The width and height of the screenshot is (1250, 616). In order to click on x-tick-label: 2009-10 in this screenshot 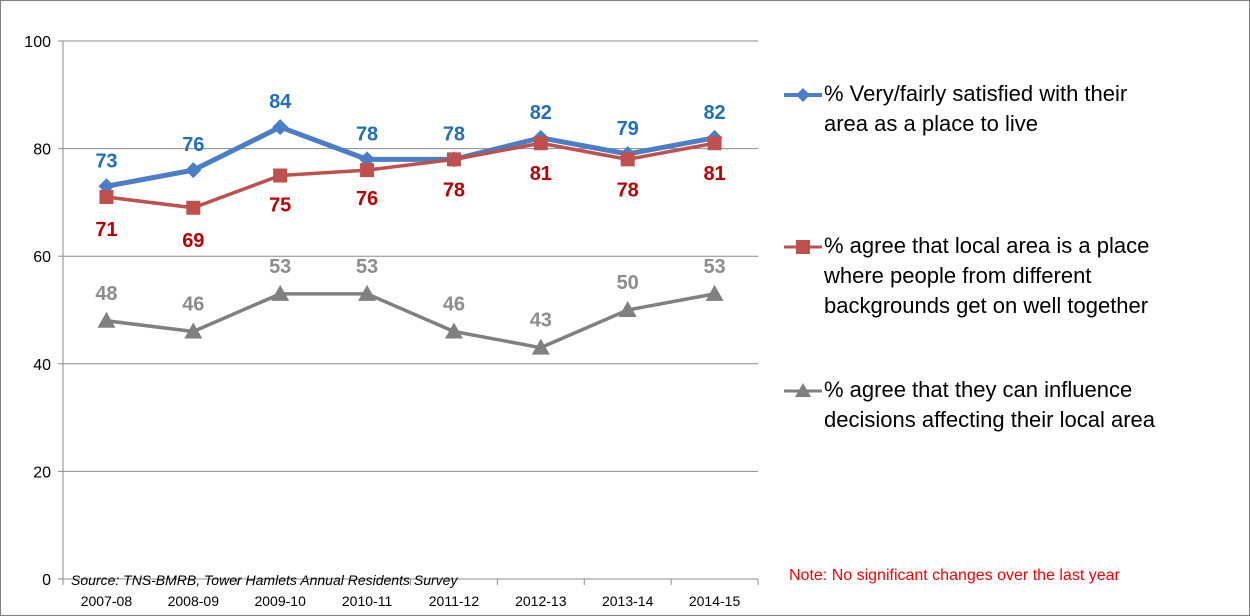, I will do `click(280, 601)`.